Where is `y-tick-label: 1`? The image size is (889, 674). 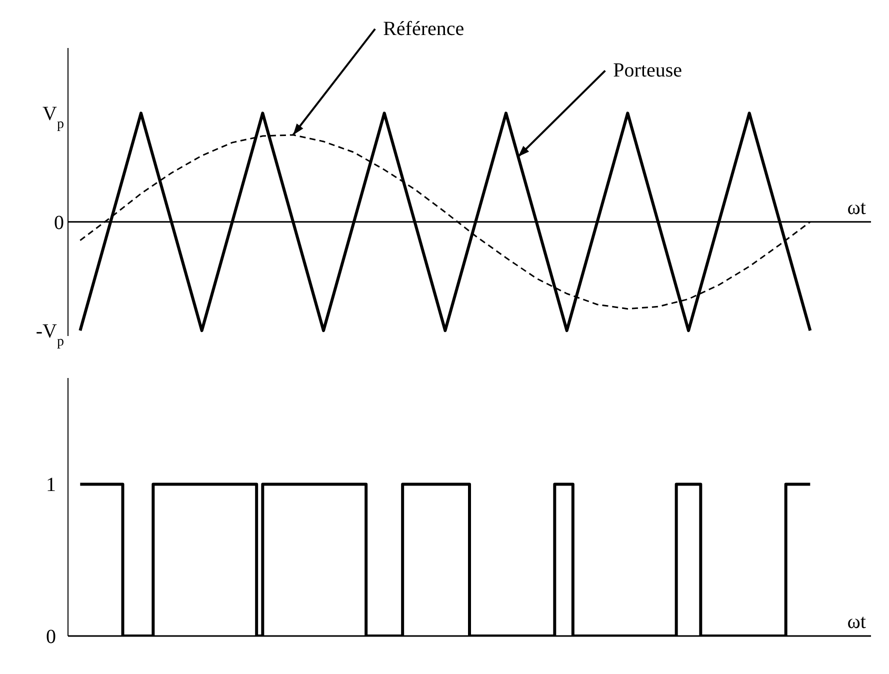
y-tick-label: 1 is located at coordinates (51, 485).